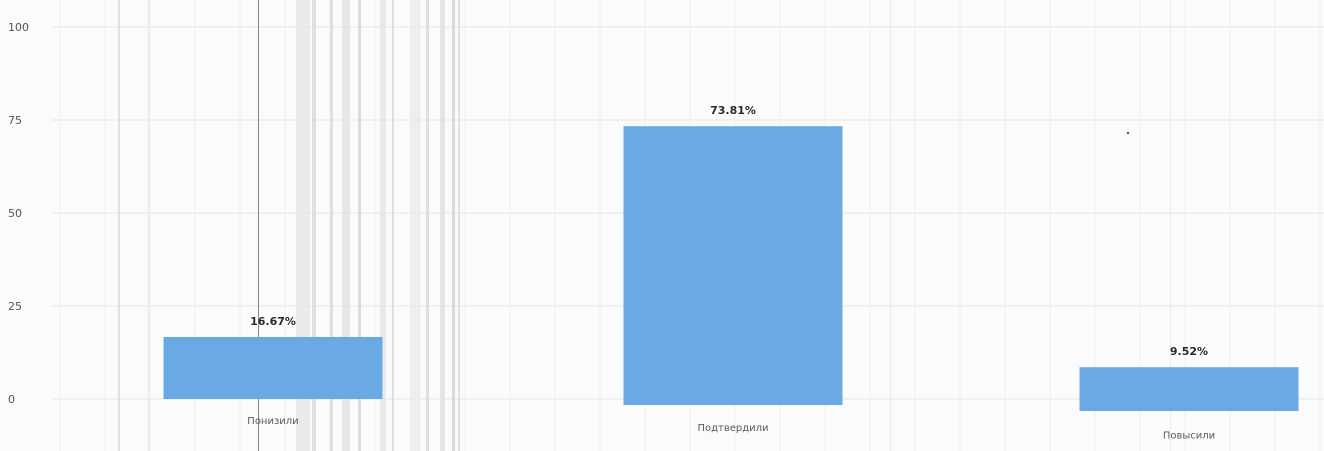 This screenshot has width=1324, height=451. Describe the element at coordinates (1128, 133) in the screenshot. I see `scan-speck` at that location.